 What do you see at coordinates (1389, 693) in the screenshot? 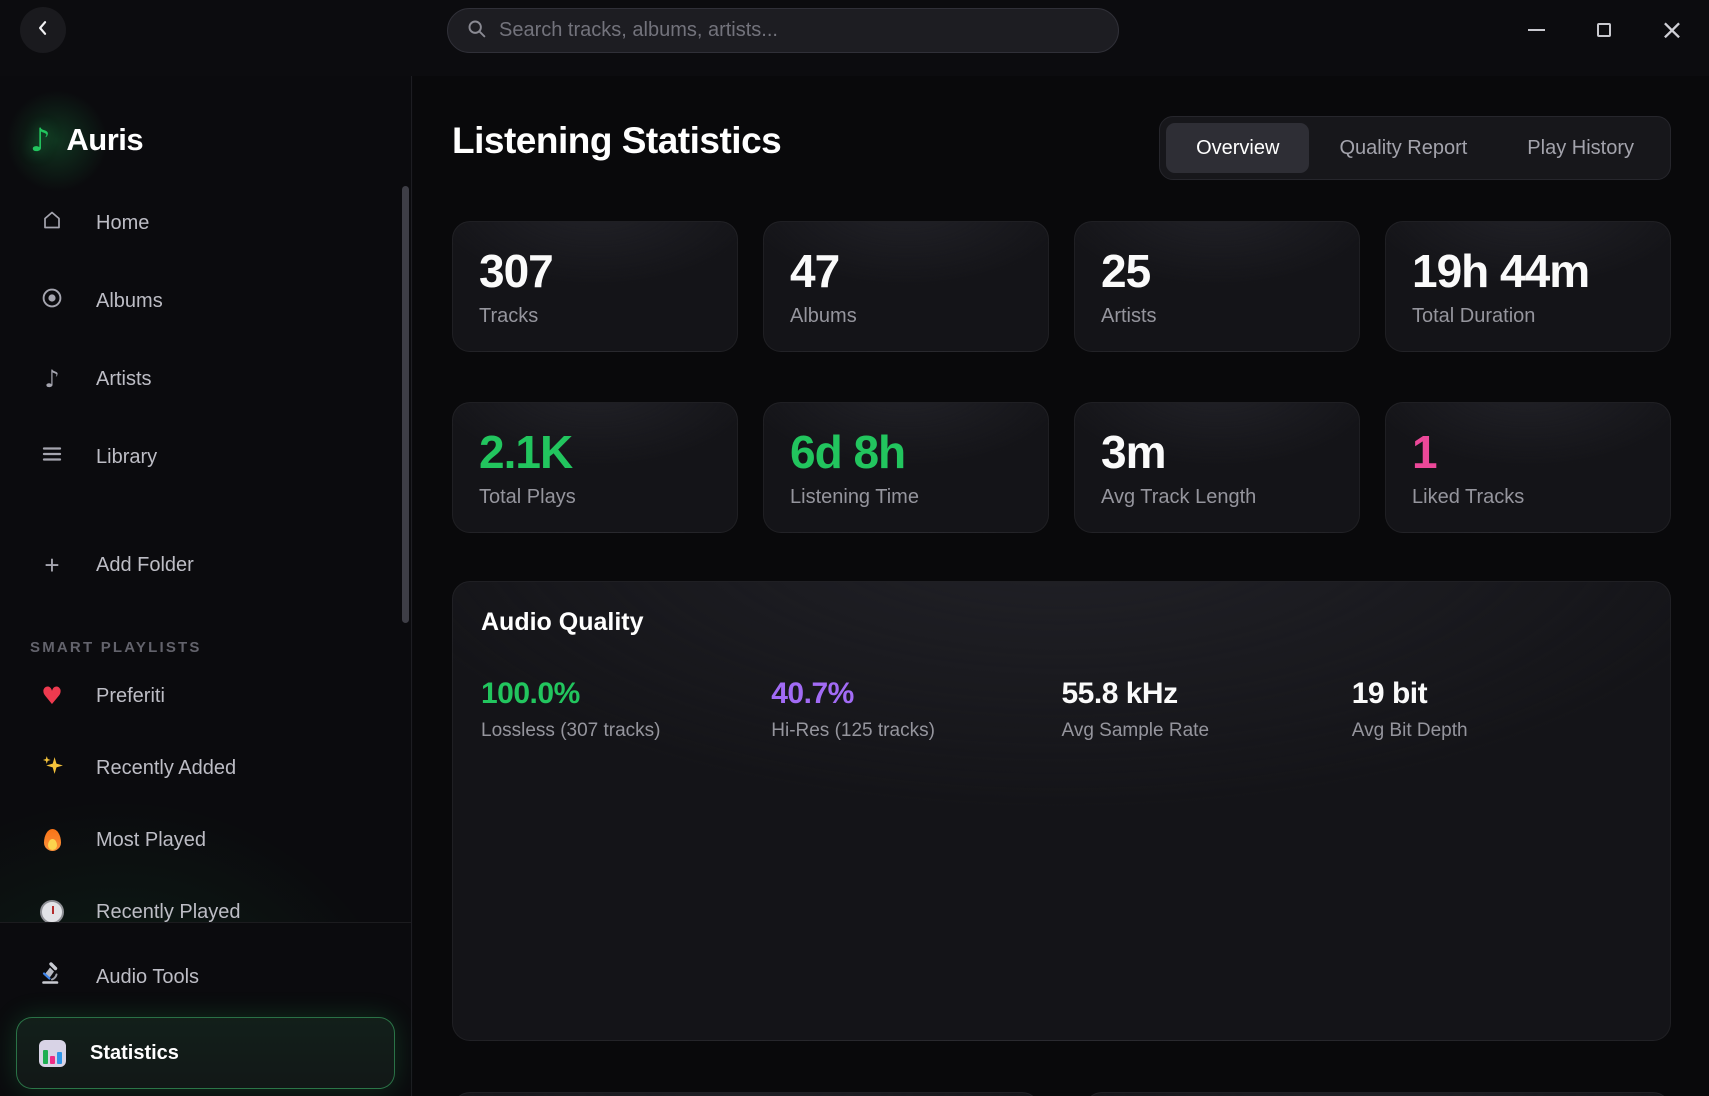
I see `audio-quality-value: 19 bit` at bounding box center [1389, 693].